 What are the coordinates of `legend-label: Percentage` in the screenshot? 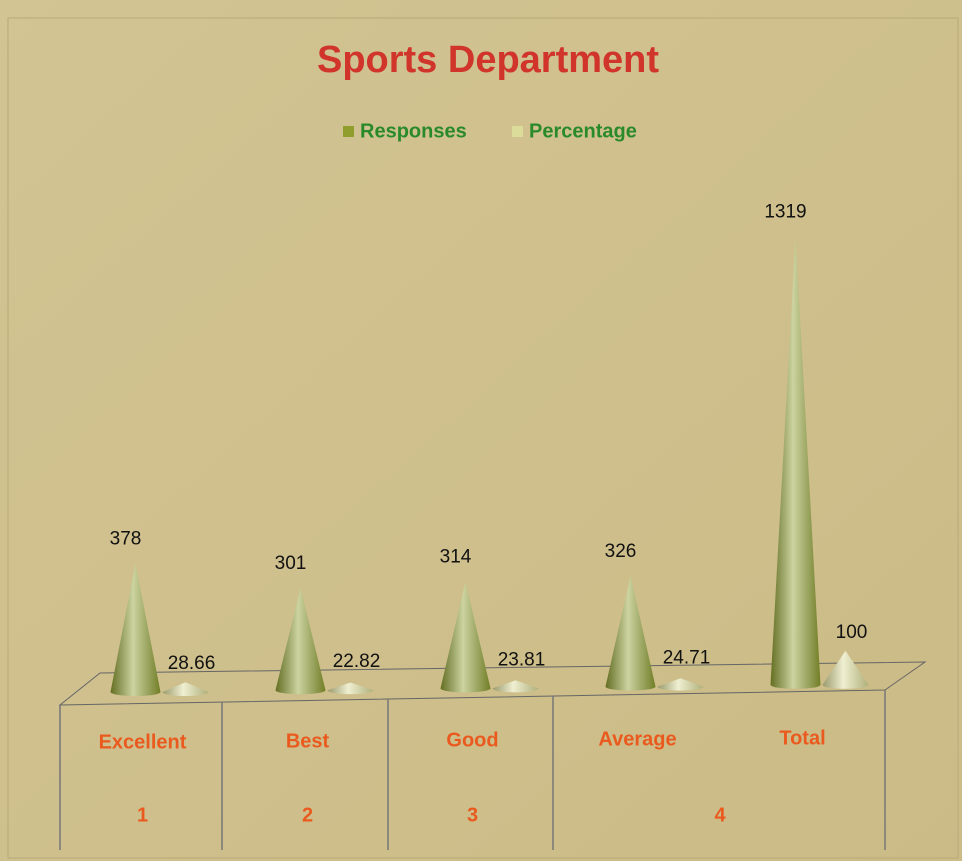 It's located at (583, 131).